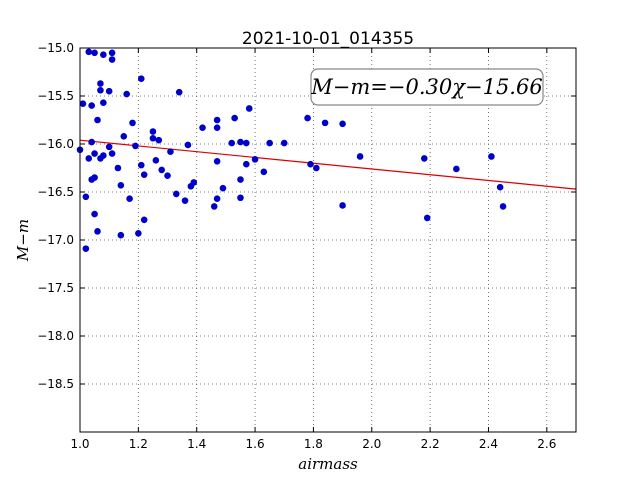 This screenshot has width=640, height=480. I want to click on x-tick-label: 1.8, so click(313, 444).